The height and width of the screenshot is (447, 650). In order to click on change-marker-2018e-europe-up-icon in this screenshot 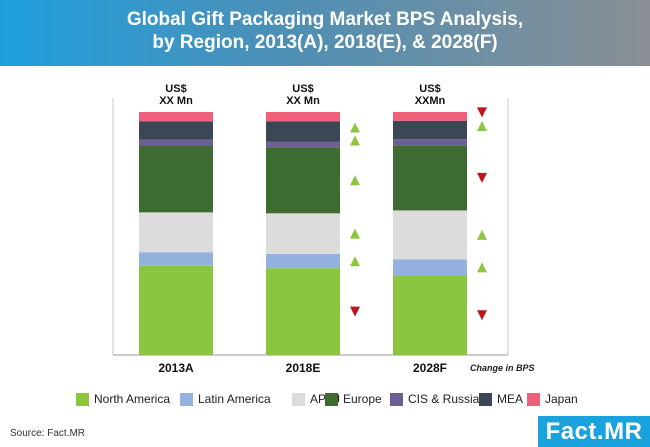, I will do `click(355, 180)`.